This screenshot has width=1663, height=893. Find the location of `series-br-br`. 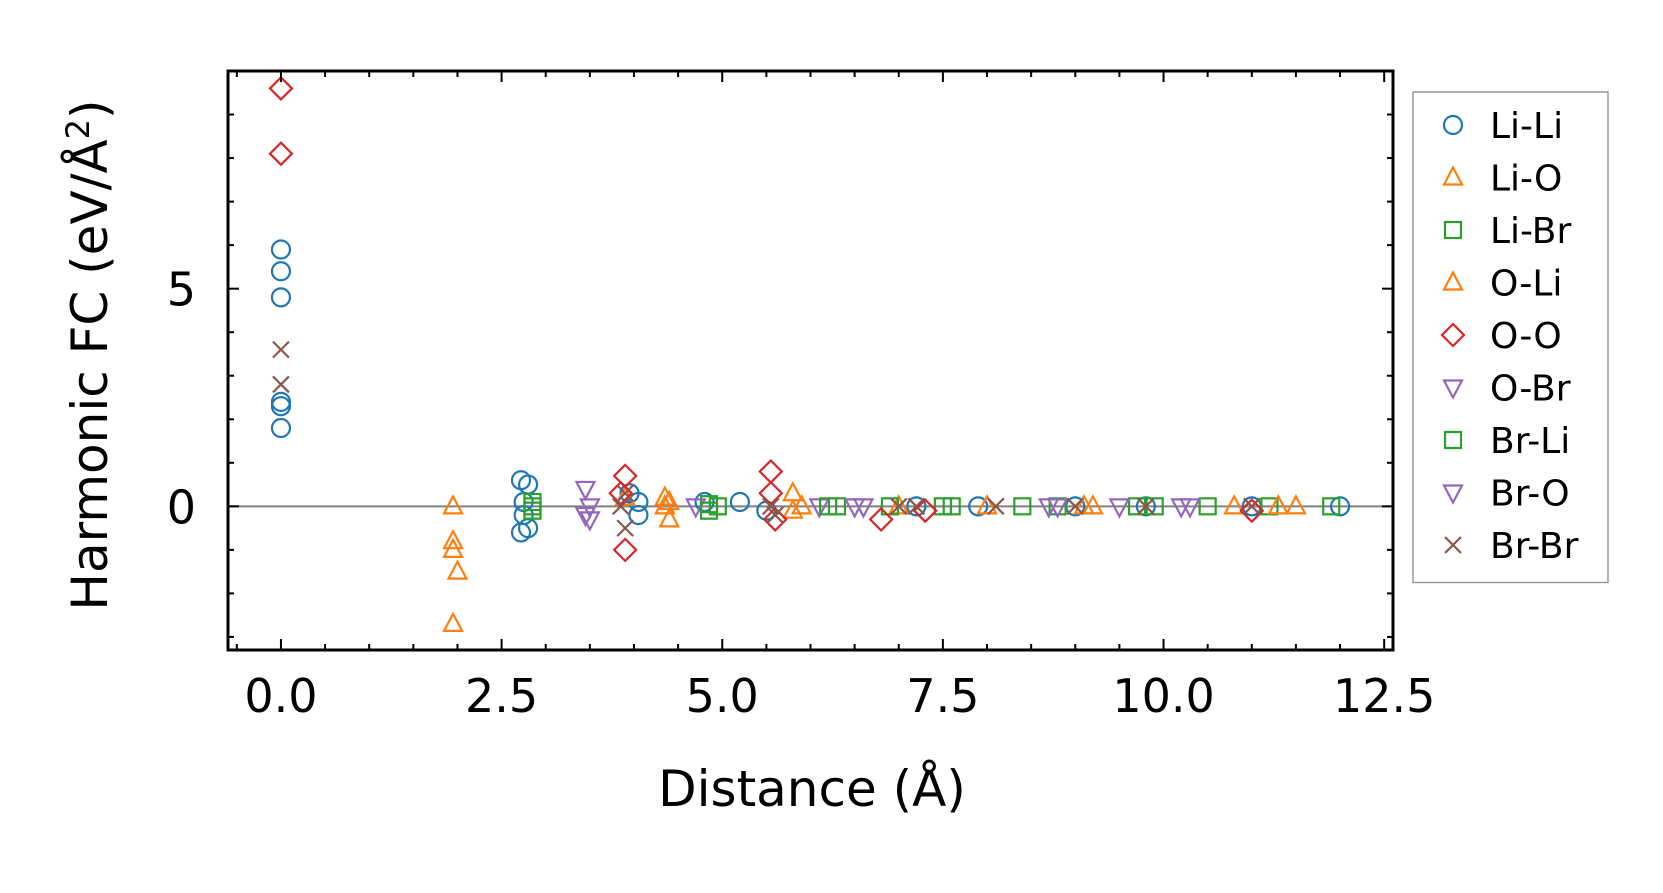

series-br-br is located at coordinates (766, 438).